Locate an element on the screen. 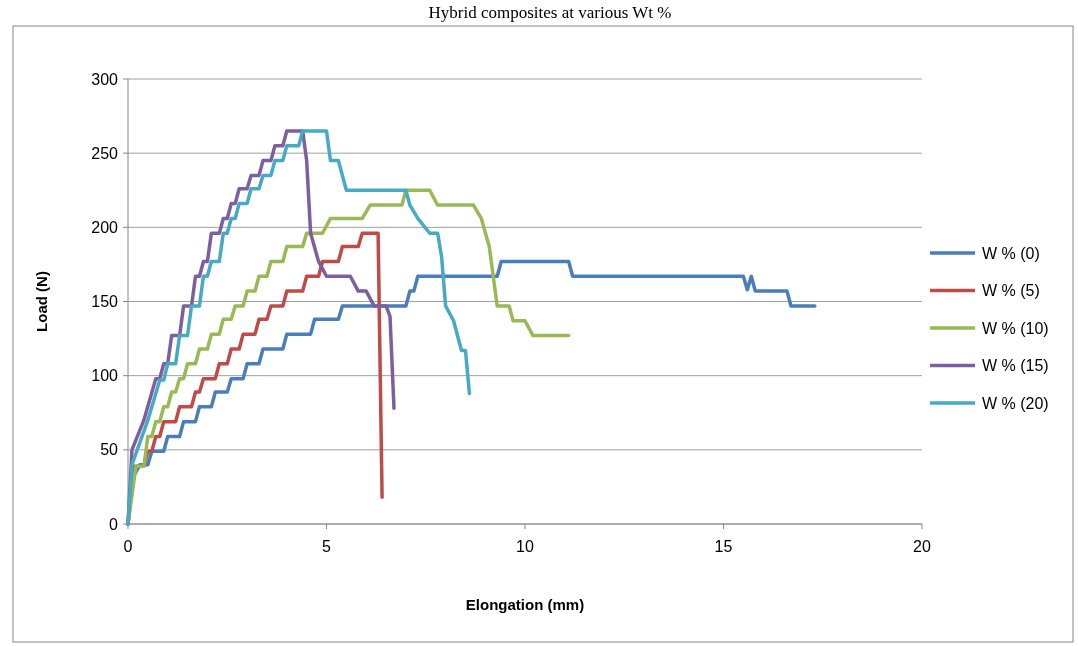 The width and height of the screenshot is (1078, 646). y-tick-label: 0 is located at coordinates (114, 524).